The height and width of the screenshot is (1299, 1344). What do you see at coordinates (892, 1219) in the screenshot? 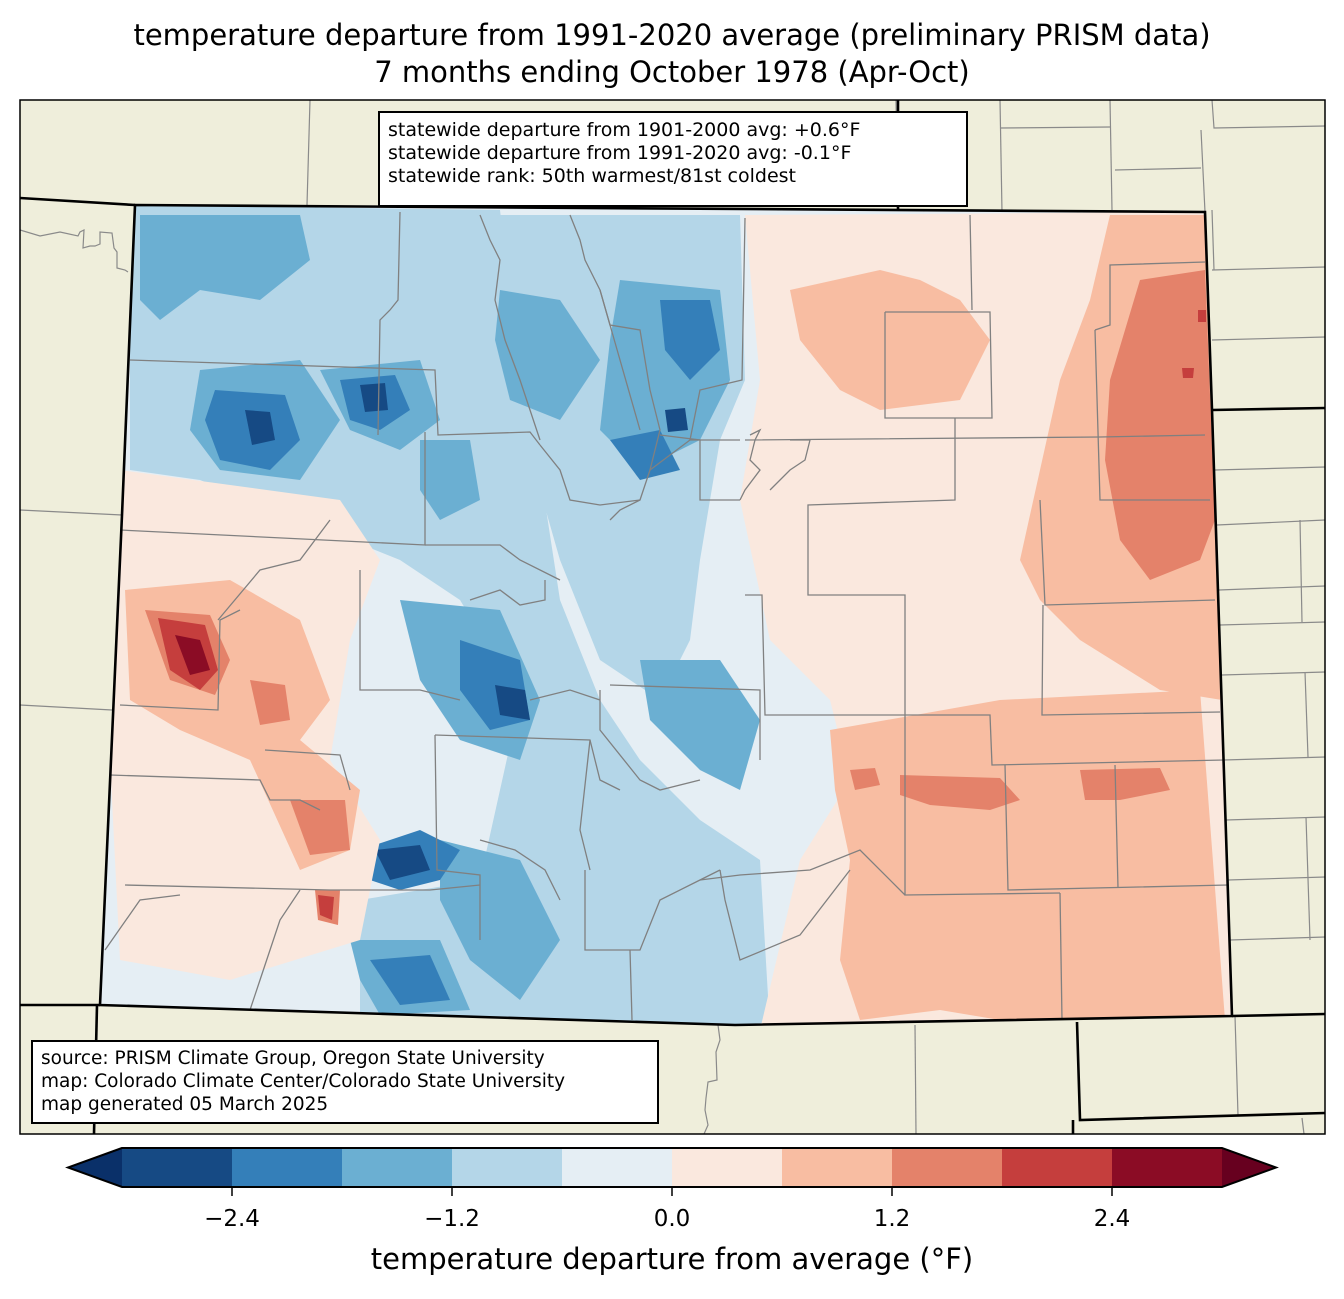
I see `colorbar-tick-label: 1.2` at bounding box center [892, 1219].